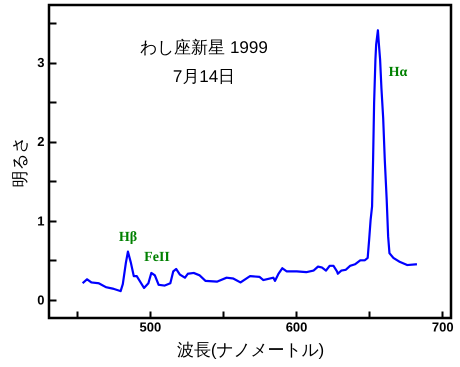 The width and height of the screenshot is (460, 367). I want to click on x-tick-label: 700, so click(443, 327).